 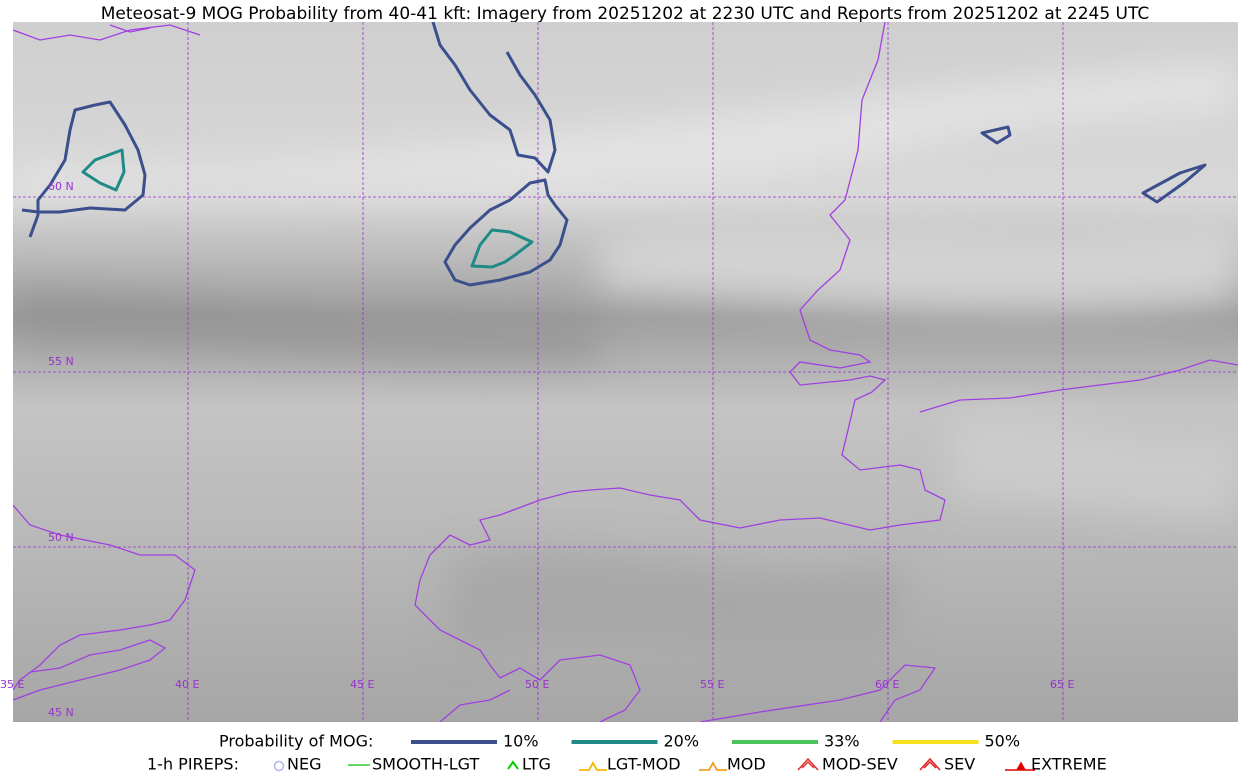 What do you see at coordinates (959, 764) in the screenshot?
I see `pirep-label: SEV` at bounding box center [959, 764].